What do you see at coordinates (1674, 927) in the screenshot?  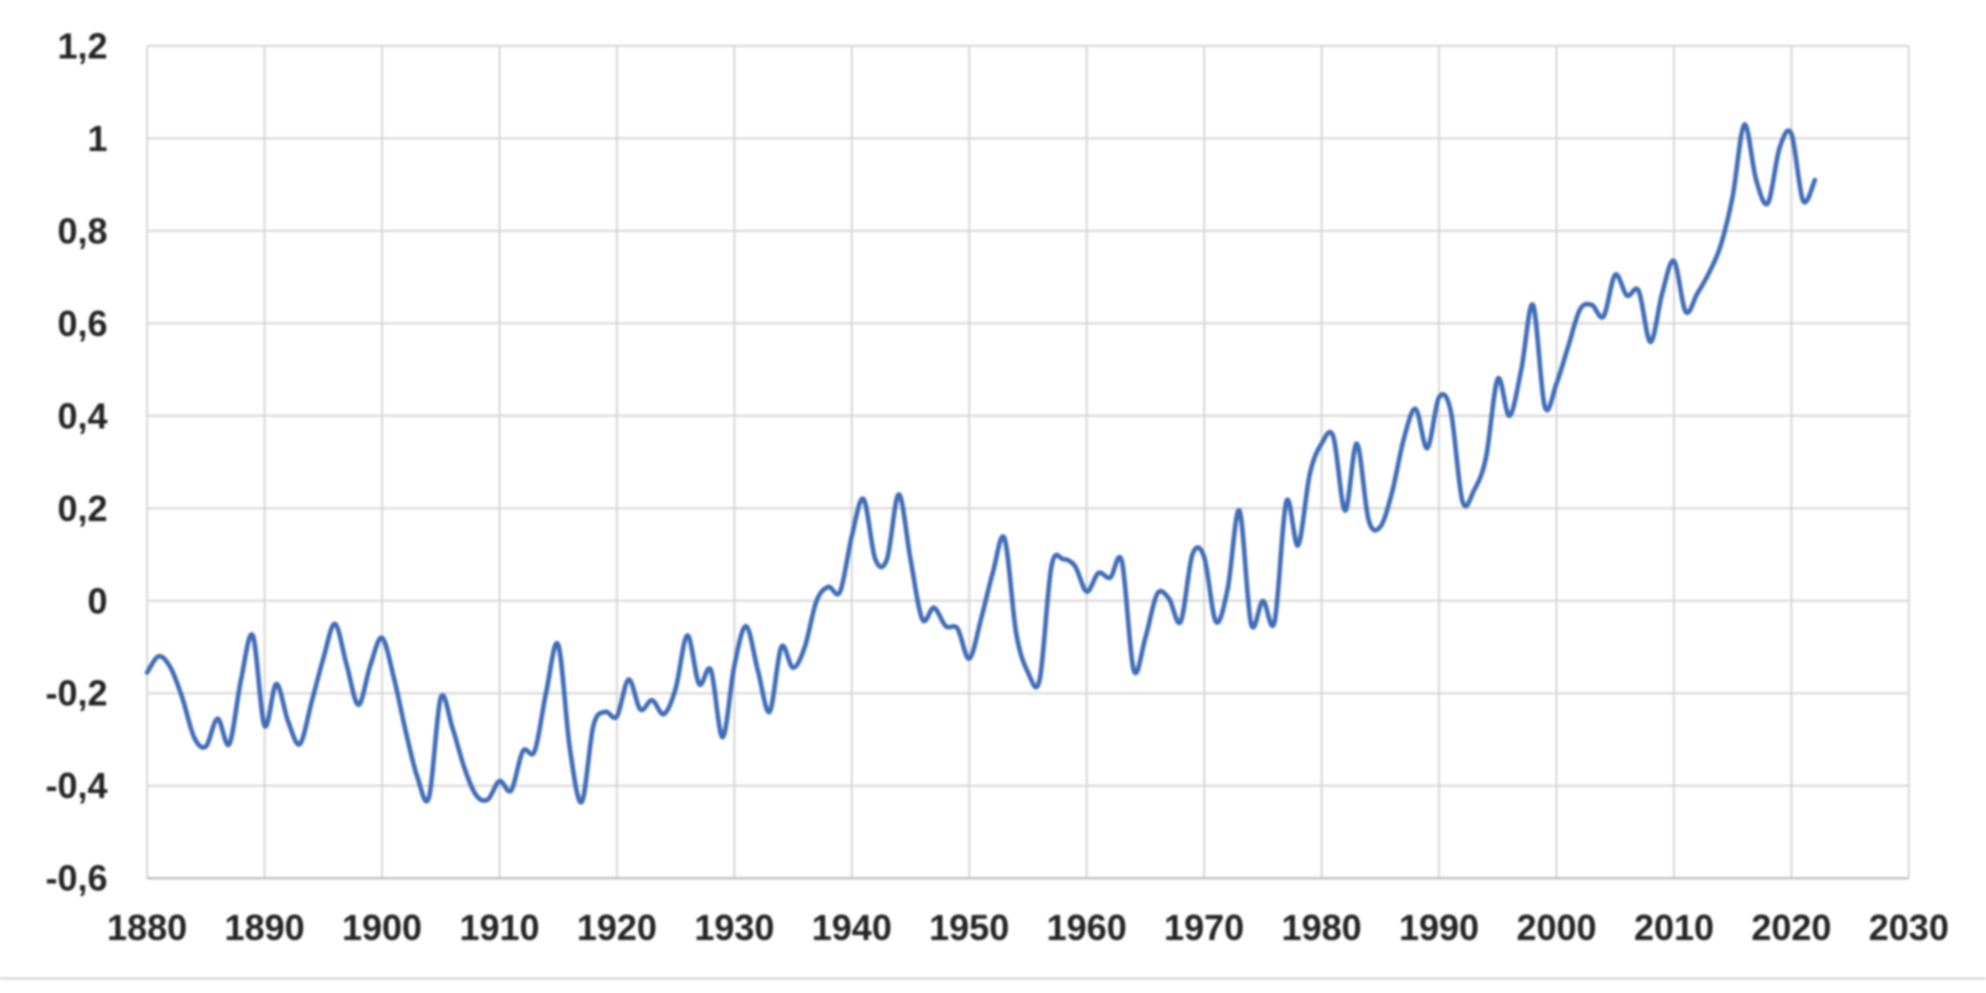 I see `svg-text: 2010` at bounding box center [1674, 927].